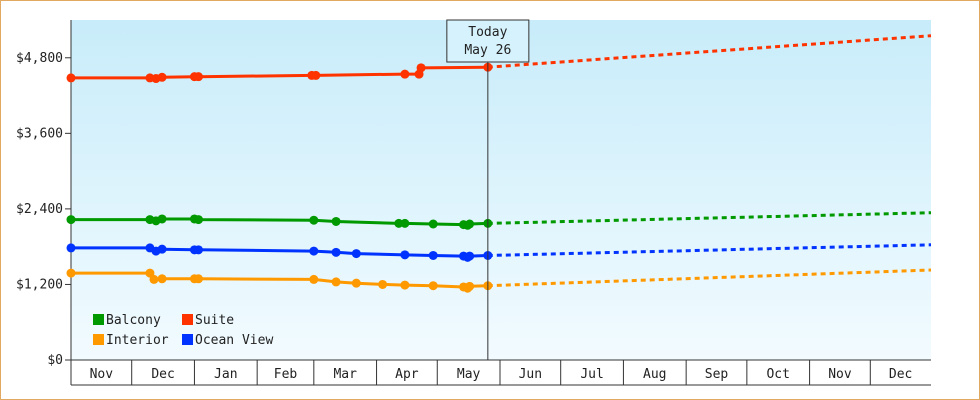  What do you see at coordinates (717, 374) in the screenshot?
I see `month-label: Sep` at bounding box center [717, 374].